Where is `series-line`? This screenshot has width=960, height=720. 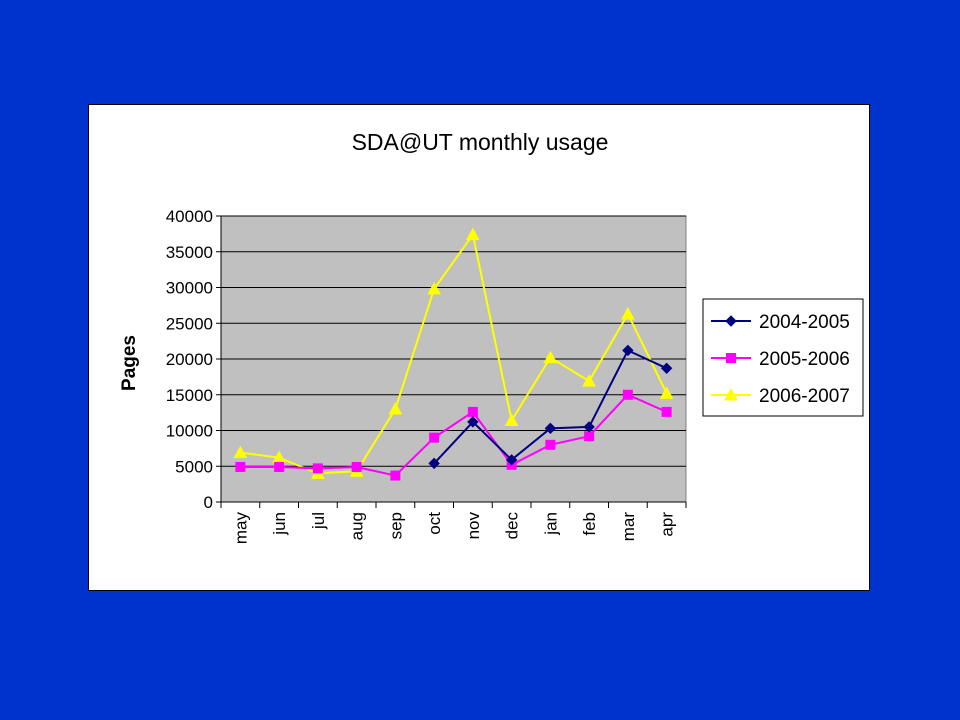
series-line is located at coordinates (454, 435).